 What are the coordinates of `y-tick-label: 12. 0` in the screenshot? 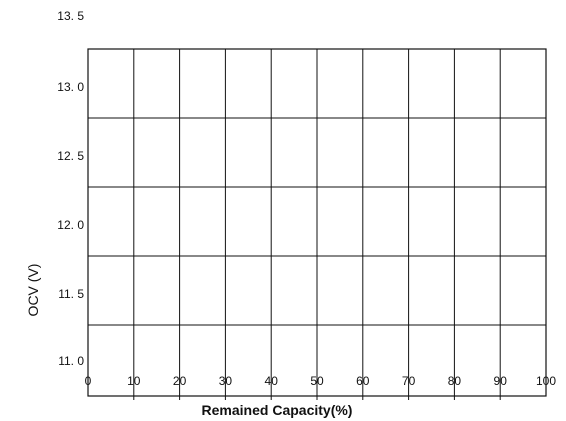 It's located at (70, 225).